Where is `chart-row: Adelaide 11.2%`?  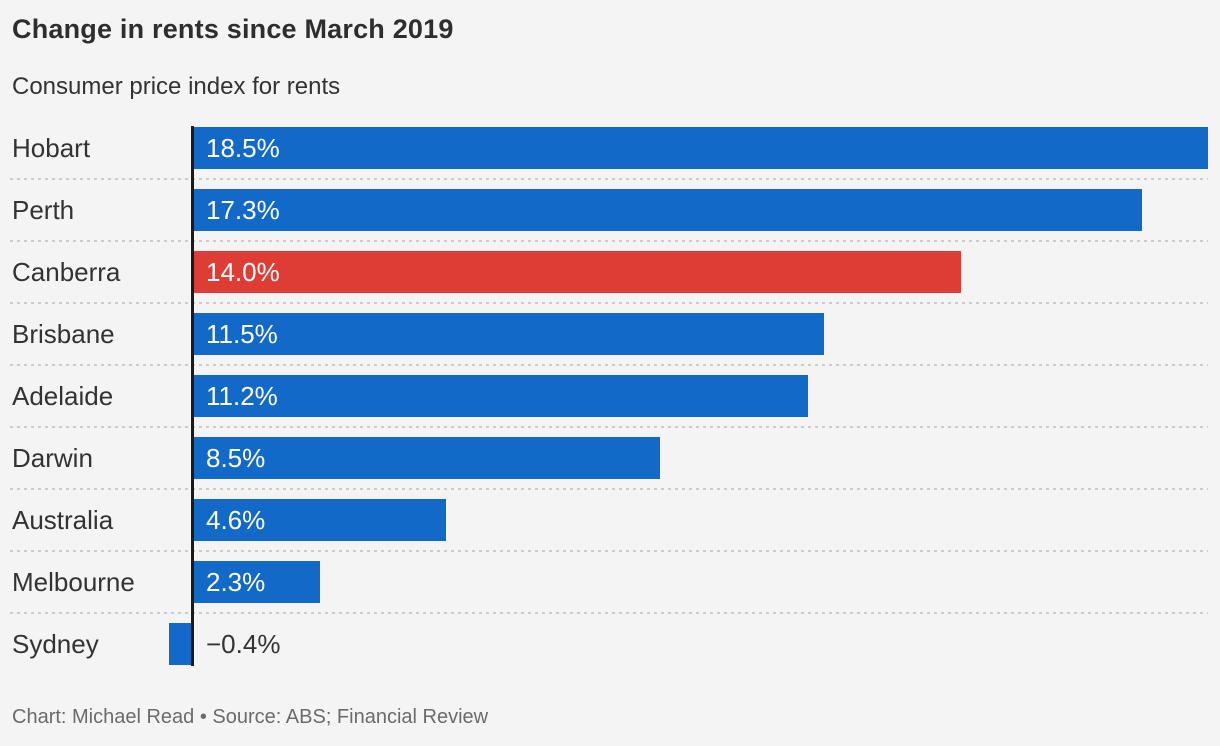 chart-row: Adelaide 11.2% is located at coordinates (610, 396).